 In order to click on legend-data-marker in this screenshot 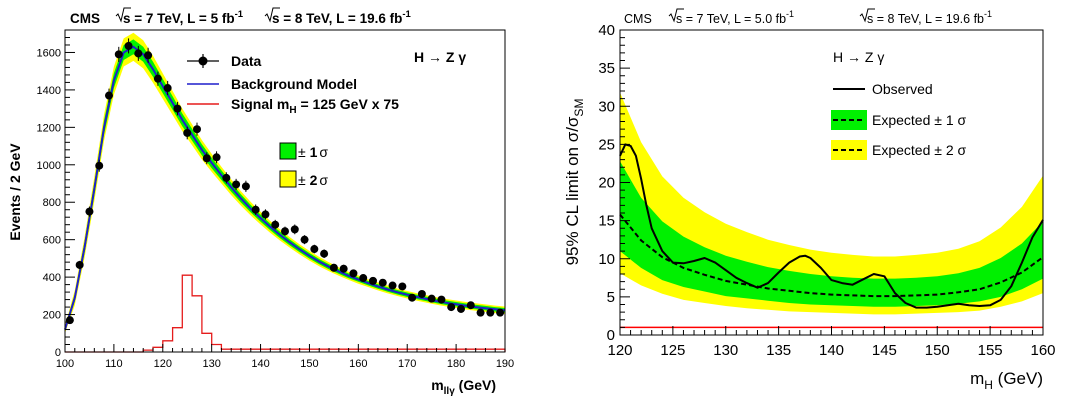, I will do `click(203, 61)`.